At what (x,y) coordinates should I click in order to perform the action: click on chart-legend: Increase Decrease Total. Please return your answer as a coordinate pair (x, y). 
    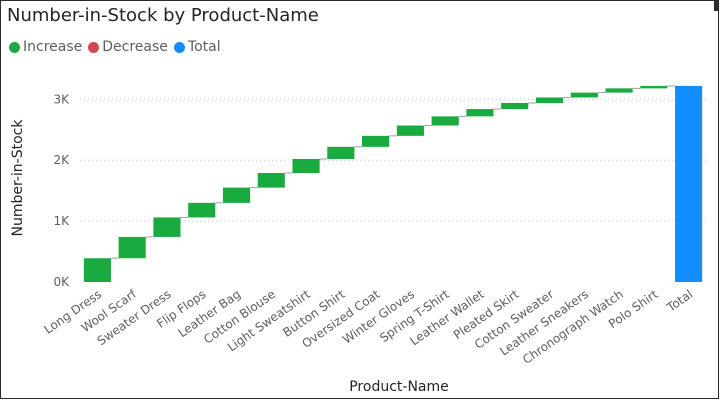
    Looking at the image, I should click on (118, 47).